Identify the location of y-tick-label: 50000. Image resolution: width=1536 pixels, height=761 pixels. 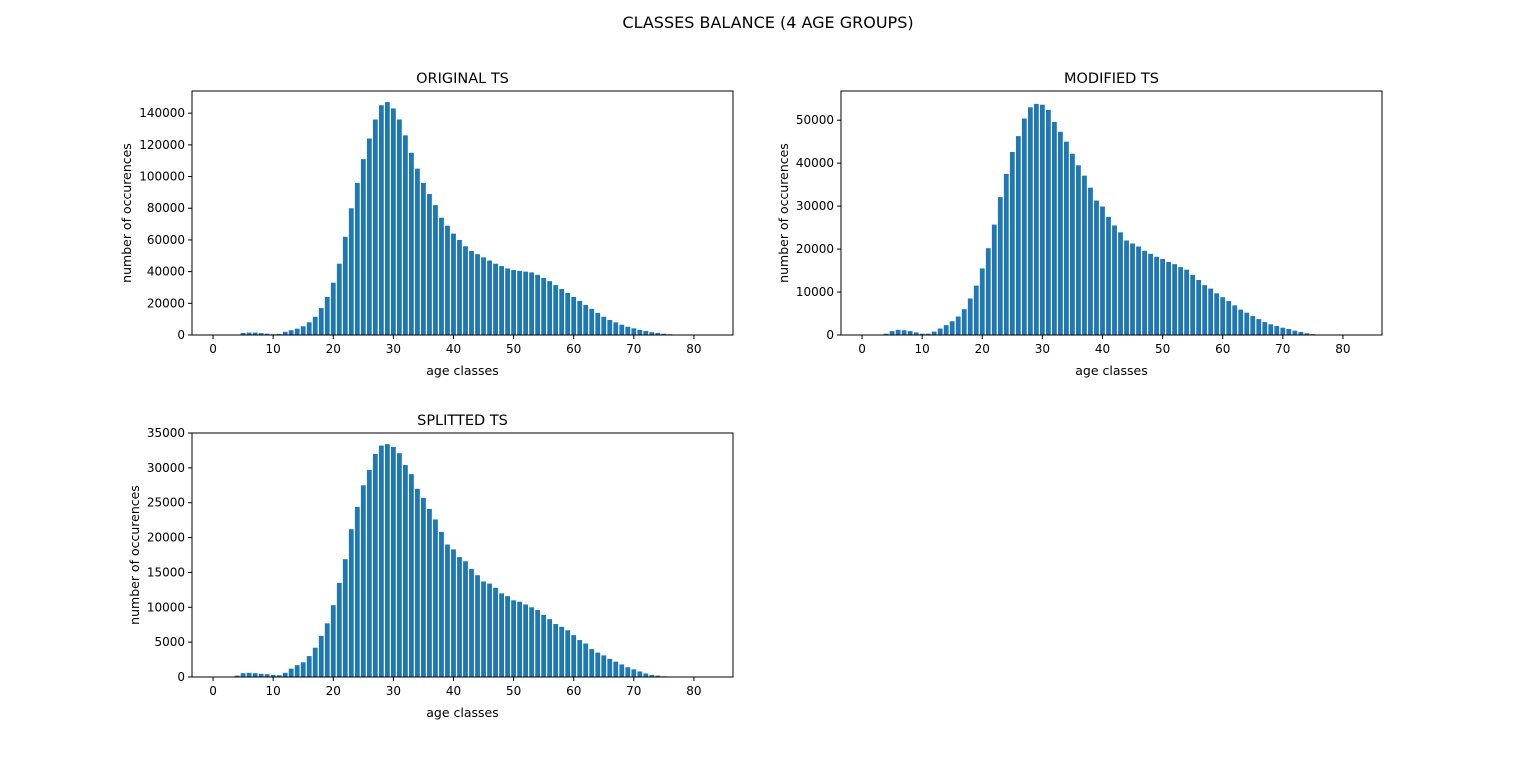
(815, 120).